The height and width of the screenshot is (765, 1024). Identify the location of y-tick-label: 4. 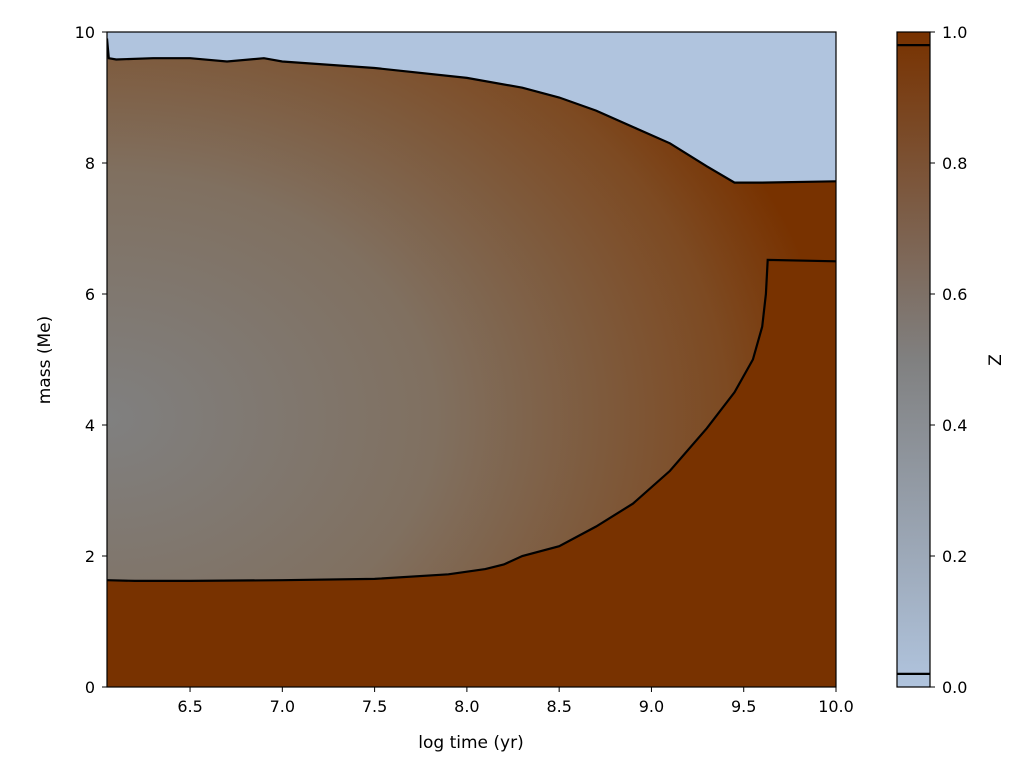
(90, 425).